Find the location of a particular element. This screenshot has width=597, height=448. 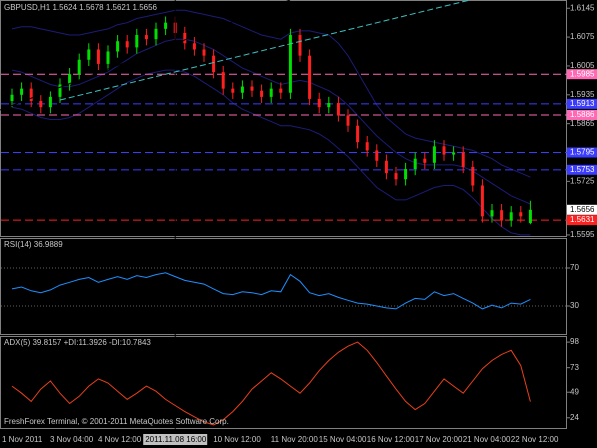

series-line is located at coordinates (271, 291).